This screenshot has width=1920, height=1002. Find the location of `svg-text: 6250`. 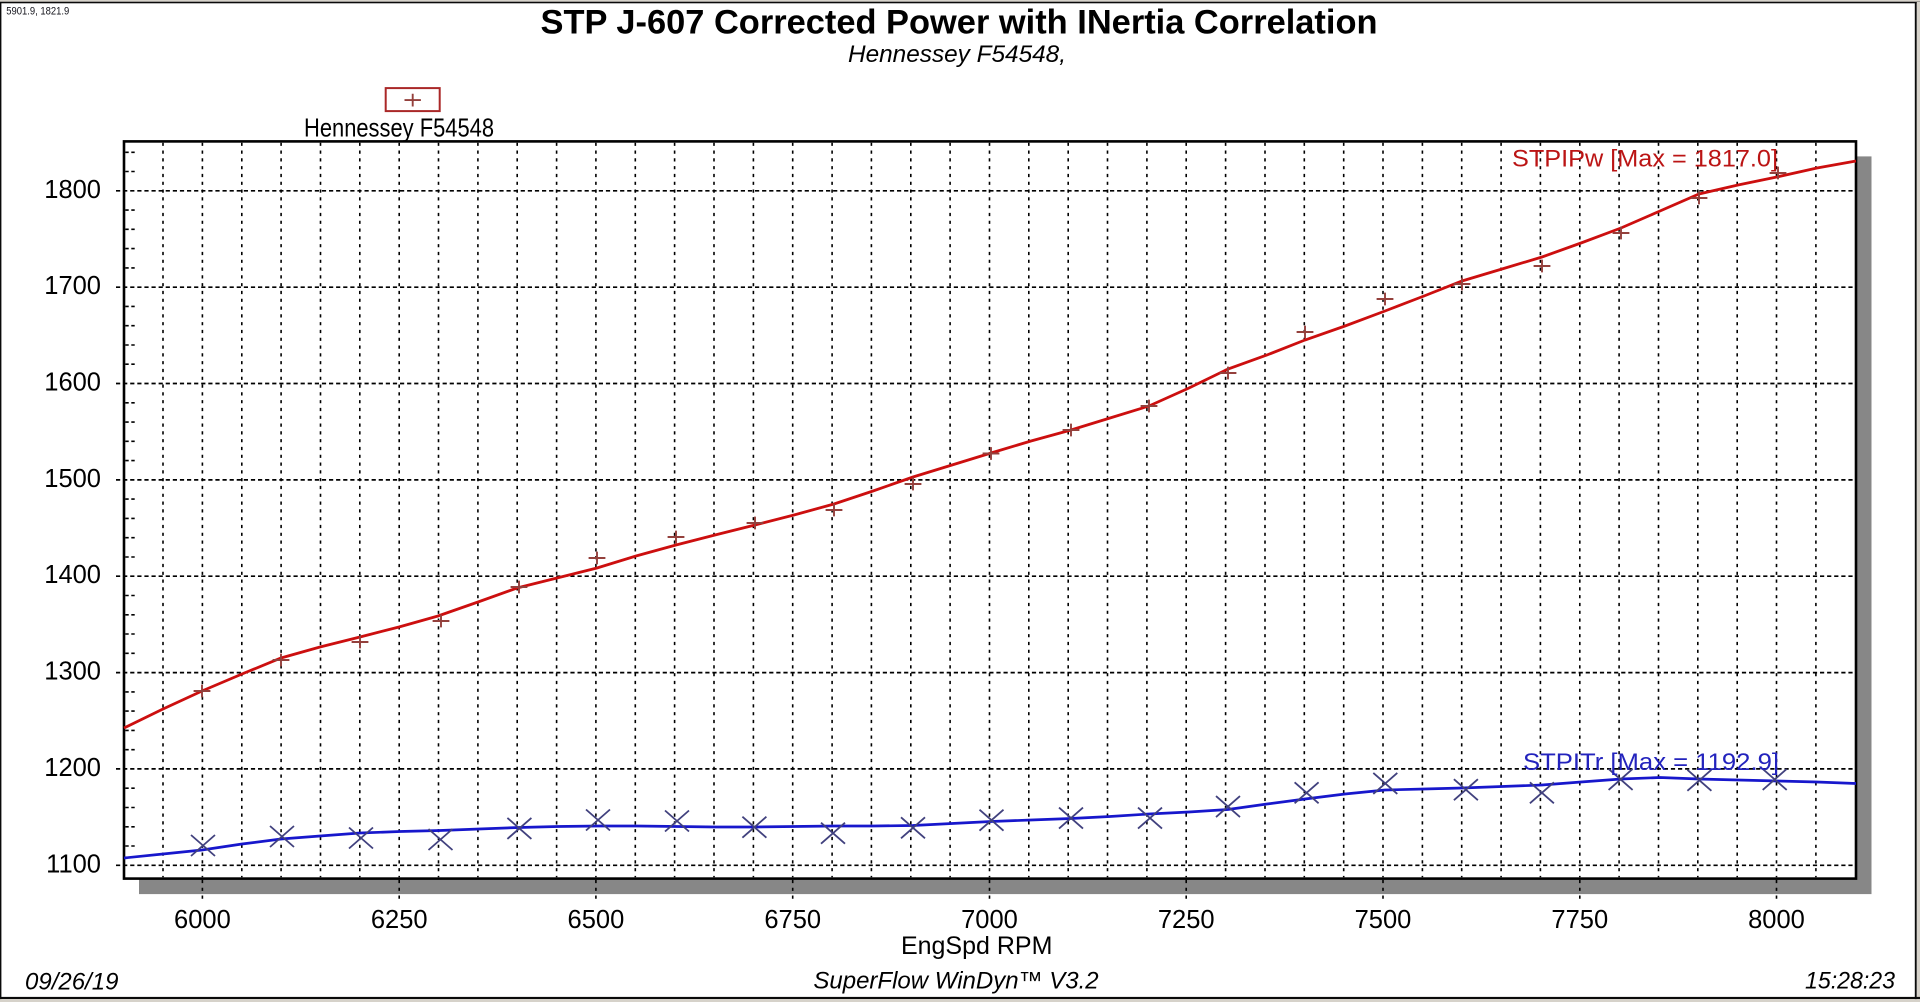

svg-text: 6250 is located at coordinates (399, 920).